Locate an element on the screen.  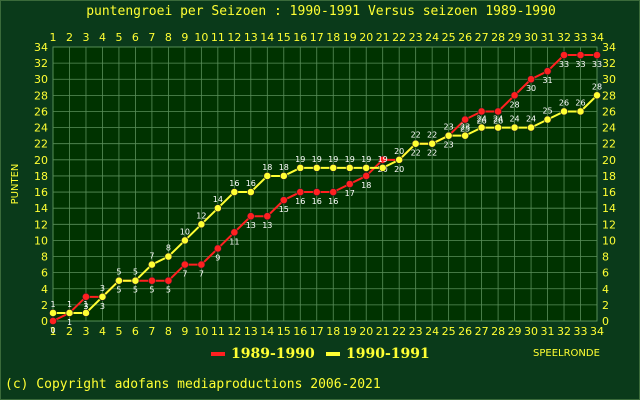
data-label-1: 3 is located at coordinates (102, 306).